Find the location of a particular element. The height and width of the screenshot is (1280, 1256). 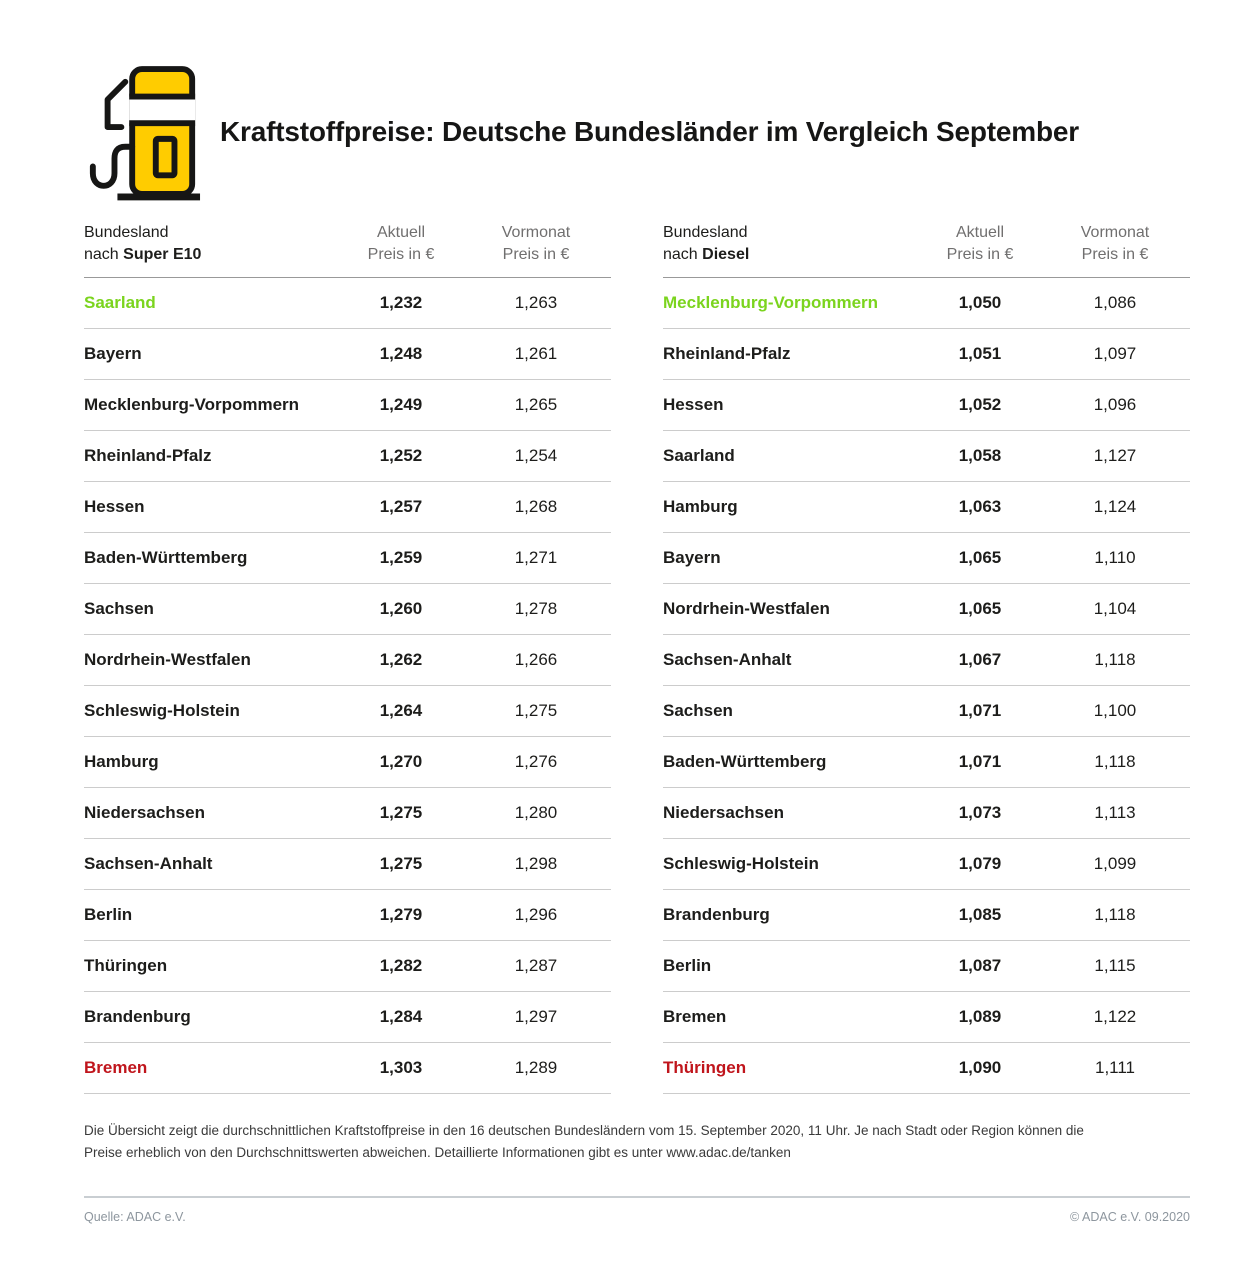

current-price: 1,087 is located at coordinates (980, 965).